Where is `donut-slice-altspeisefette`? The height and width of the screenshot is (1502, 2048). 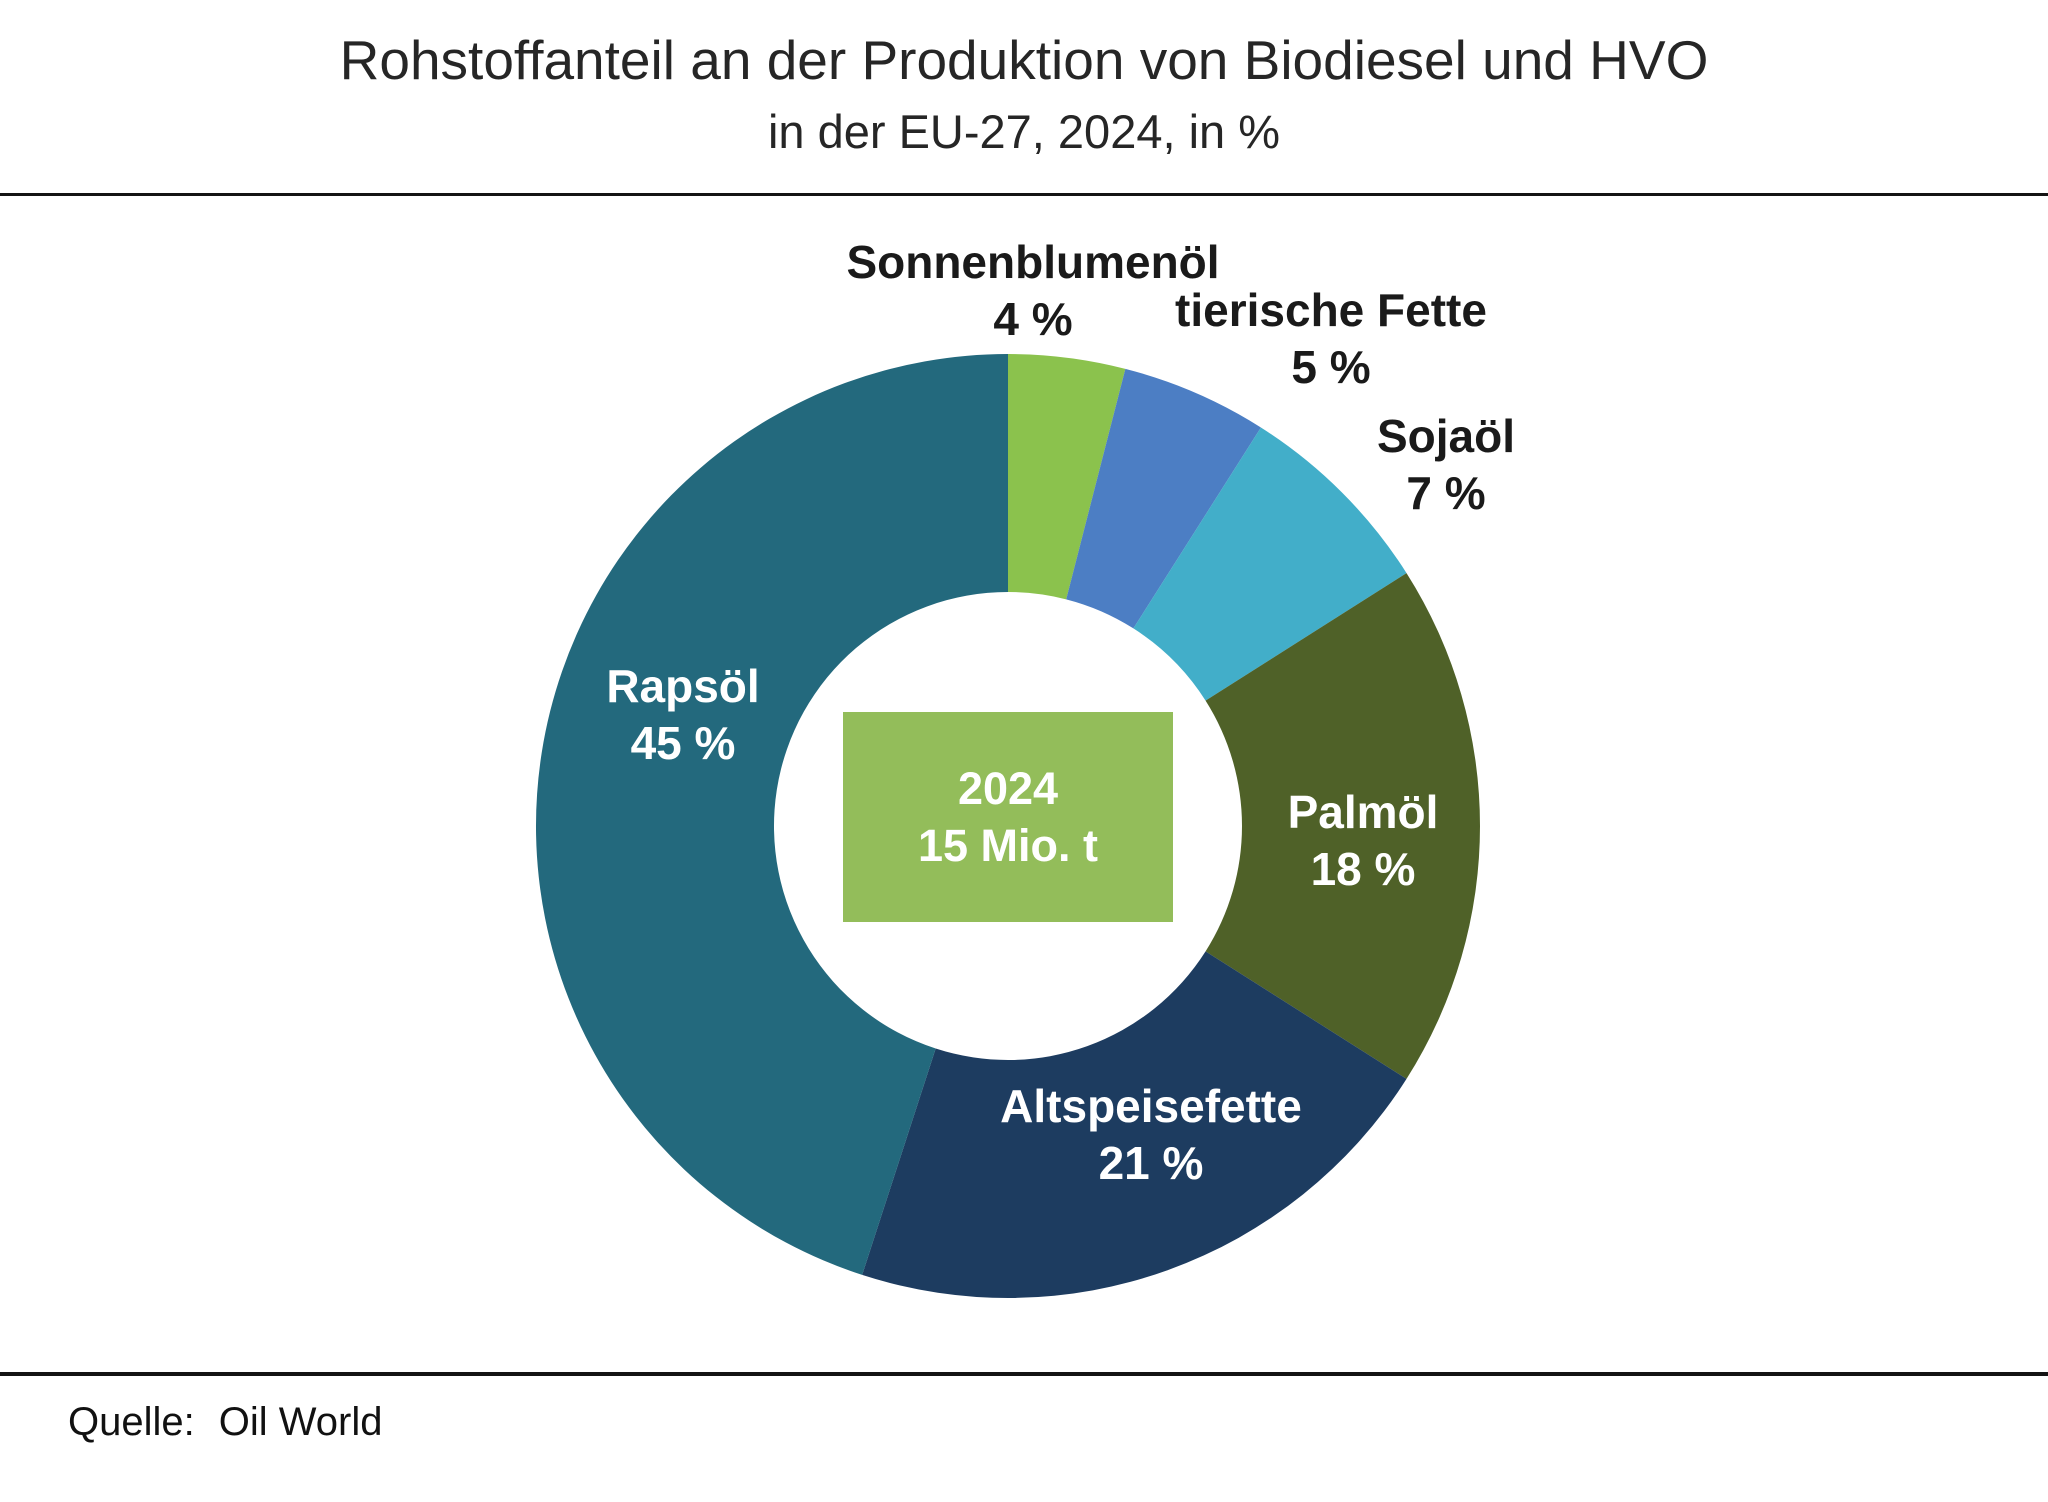
donut-slice-altspeisefette is located at coordinates (1134, 1125).